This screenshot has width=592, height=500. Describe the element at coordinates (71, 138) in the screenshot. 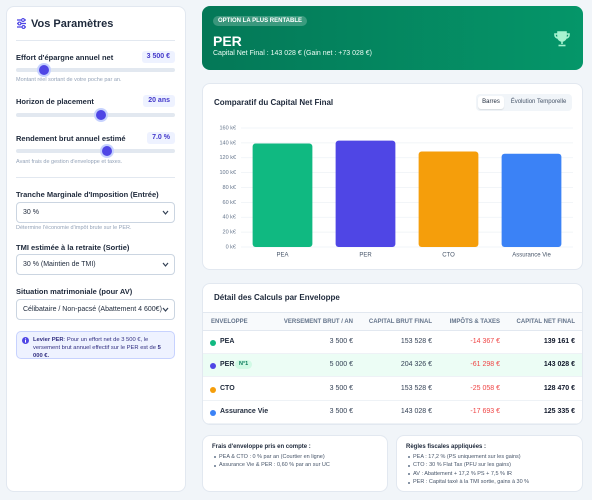

I see `slider-label: Rendement brut annuel estimé` at that location.